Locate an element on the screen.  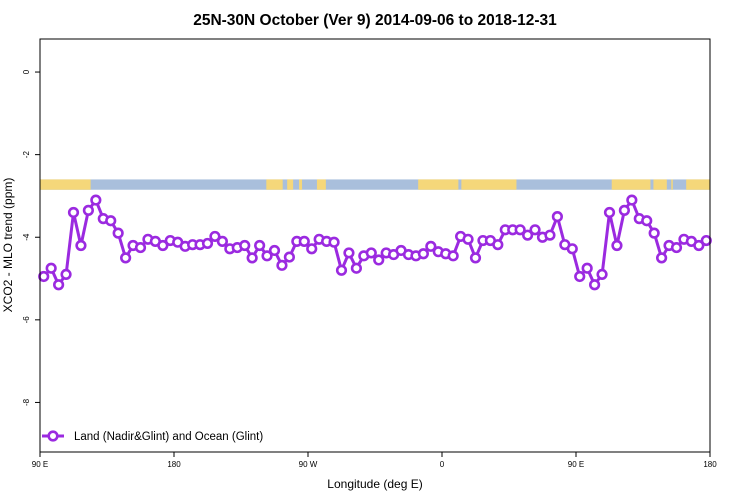
land-ocean-band is located at coordinates (375, 184).